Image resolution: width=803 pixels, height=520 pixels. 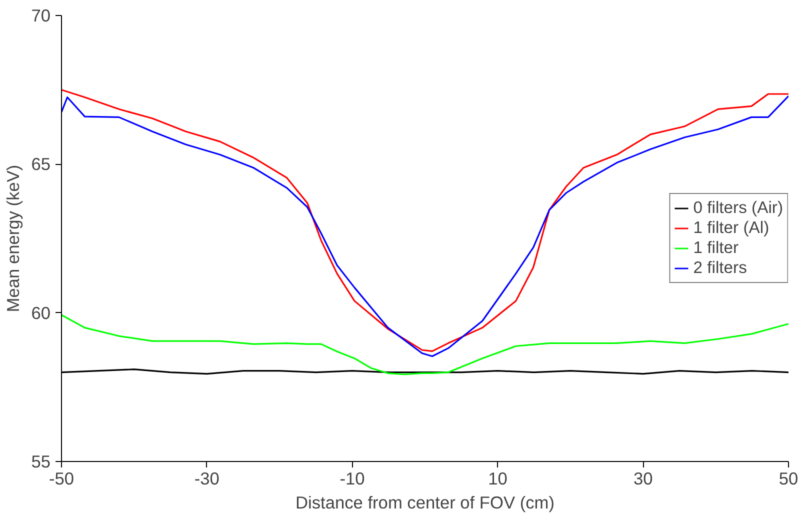 What do you see at coordinates (352, 478) in the screenshot?
I see `x-tick-label: -10` at bounding box center [352, 478].